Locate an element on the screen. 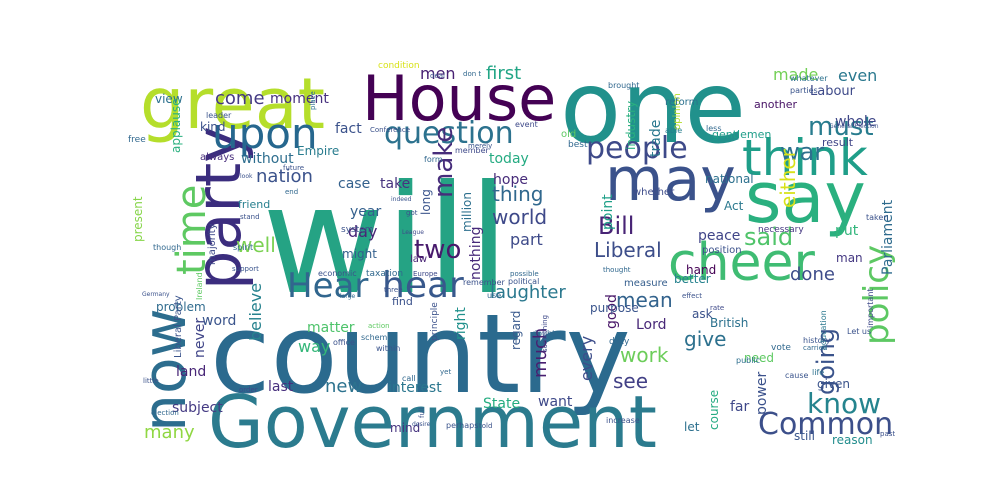 Image resolution: width=1000 pixels, height=500 pixels. word-kind: kind is located at coordinates (213, 127).